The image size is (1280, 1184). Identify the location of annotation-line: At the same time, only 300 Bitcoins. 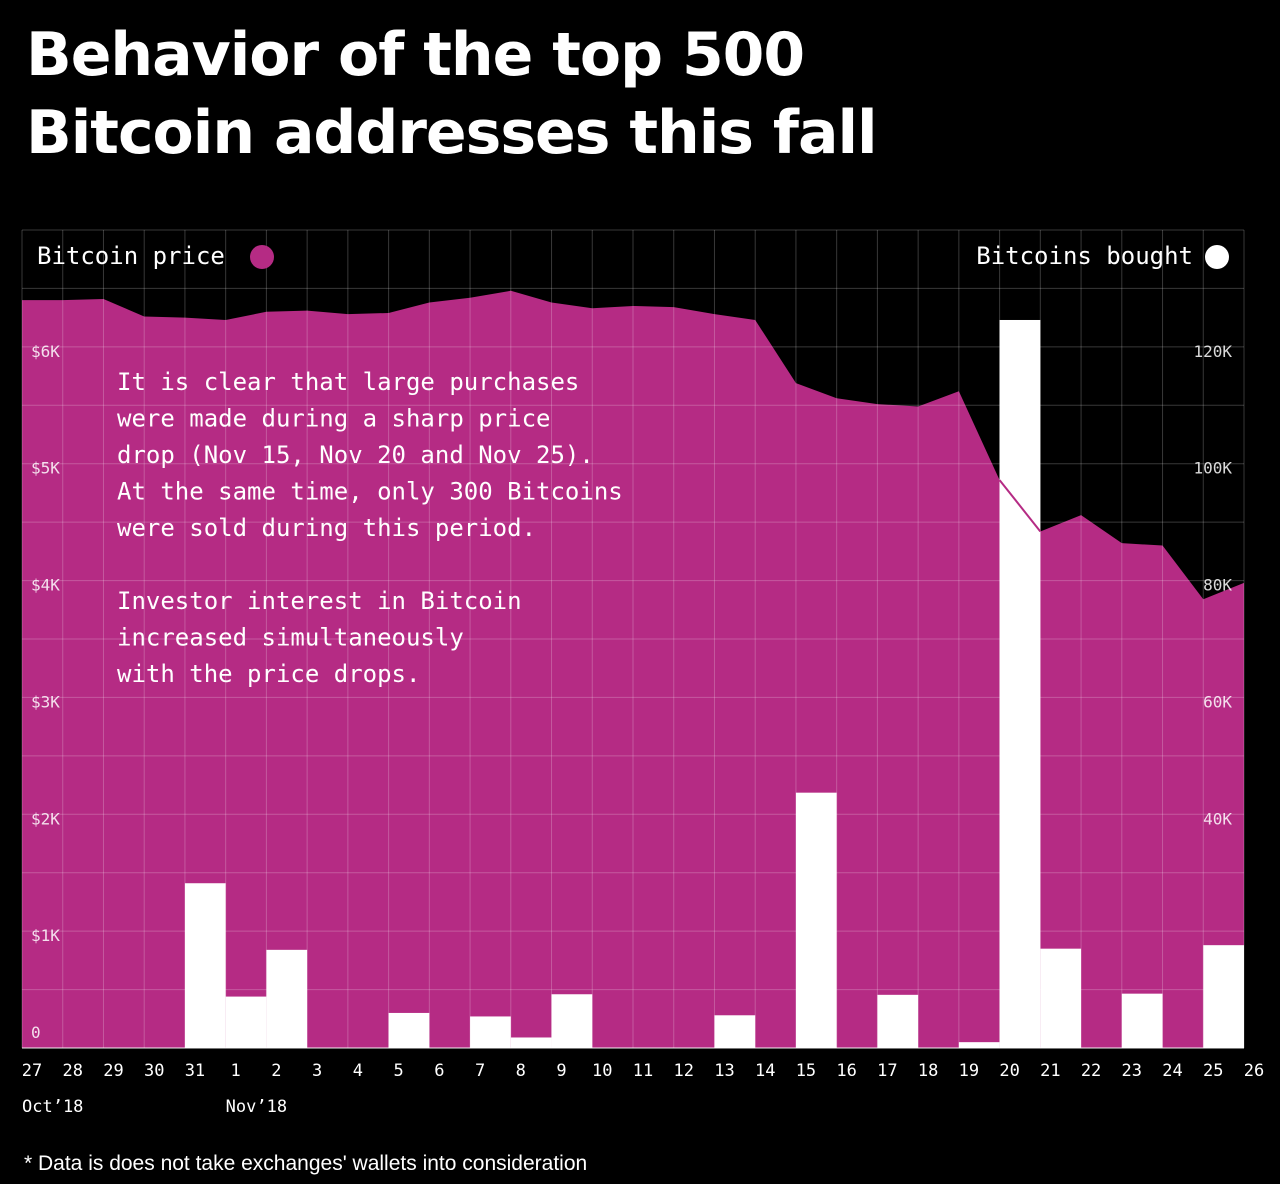
(370, 492).